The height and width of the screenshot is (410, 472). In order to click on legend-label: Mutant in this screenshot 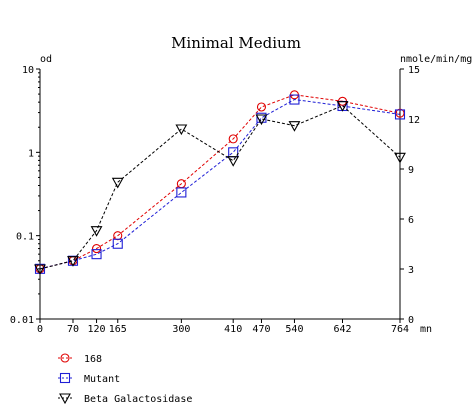, I will do `click(102, 379)`.